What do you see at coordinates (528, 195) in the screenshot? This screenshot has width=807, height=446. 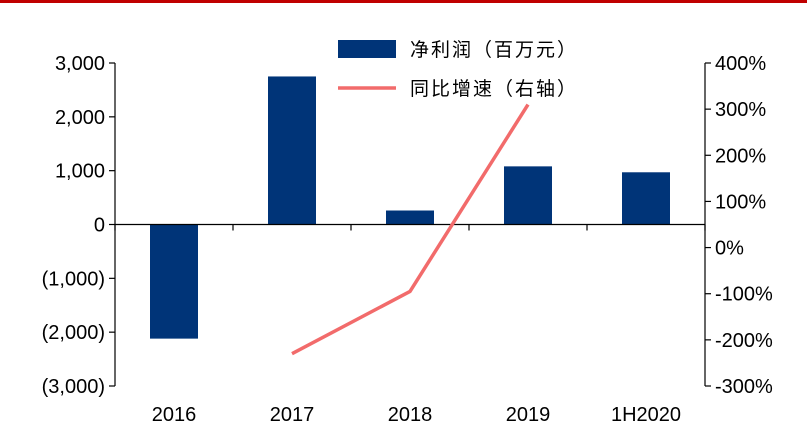 I see `bar-2019` at bounding box center [528, 195].